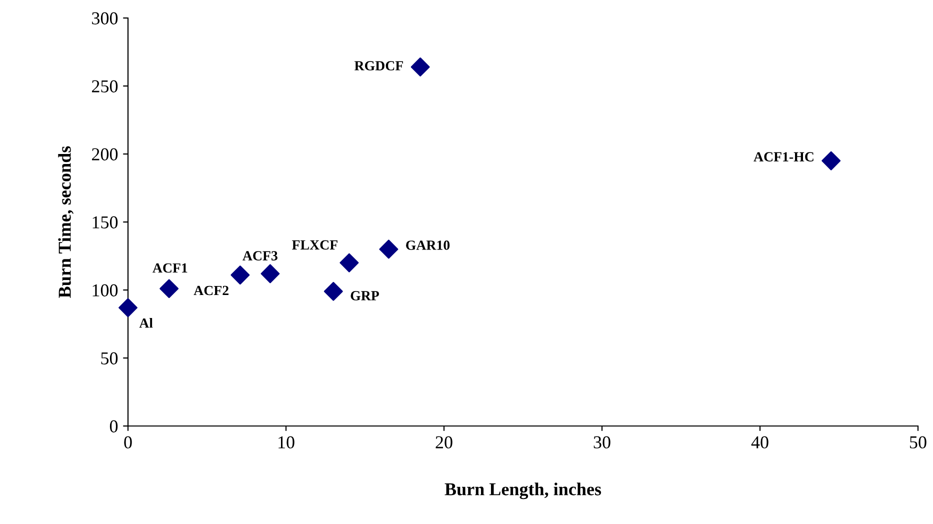 The width and height of the screenshot is (933, 524). I want to click on y-tick-label: 250, so click(105, 86).